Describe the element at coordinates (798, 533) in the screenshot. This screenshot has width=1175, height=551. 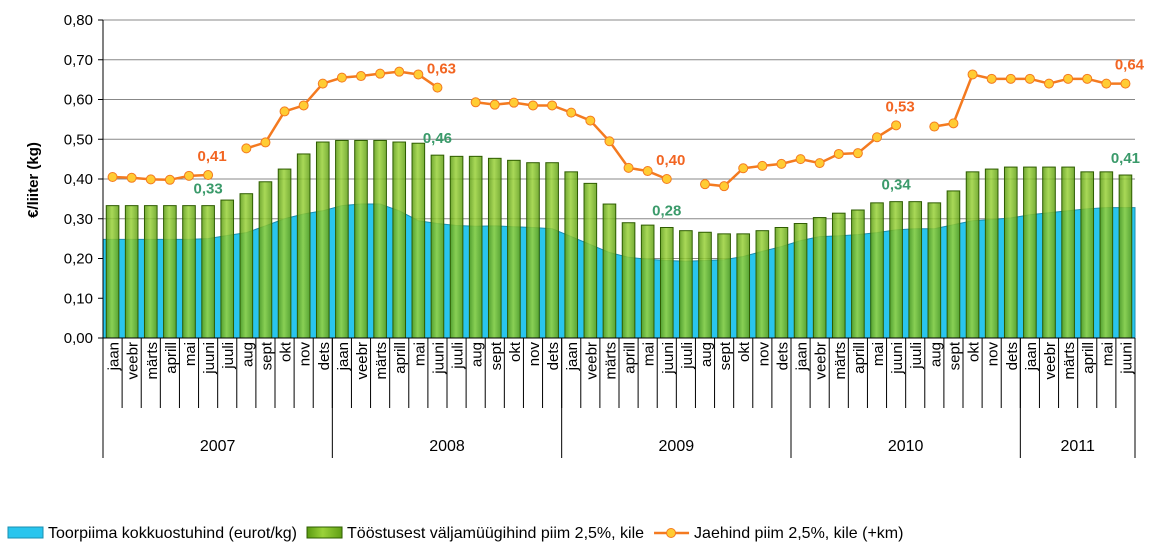
I see `legend-label: Jaehind piim 2,5%, kile (+km)` at that location.